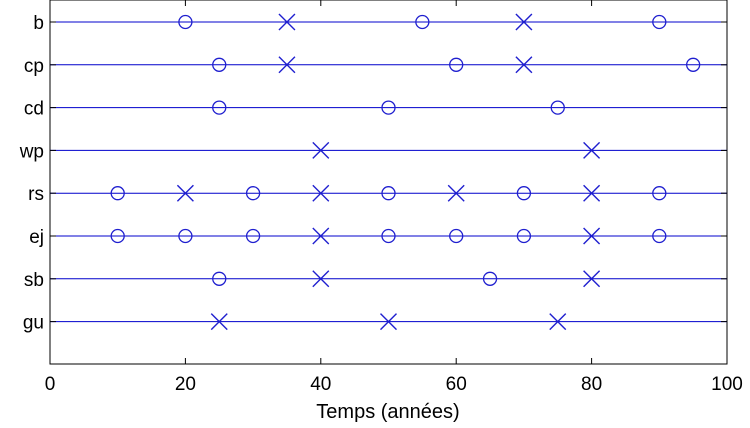 The image size is (750, 428). Describe the element at coordinates (320, 384) in the screenshot. I see `x-tick-label: 40` at that location.